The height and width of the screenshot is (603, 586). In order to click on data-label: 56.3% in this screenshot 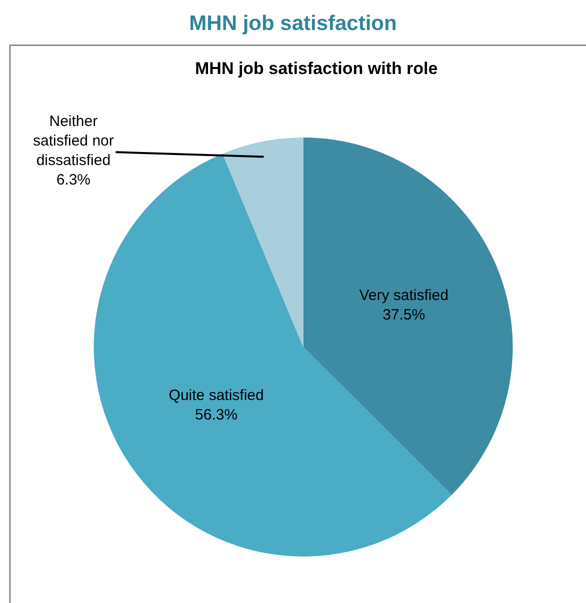, I will do `click(216, 415)`.